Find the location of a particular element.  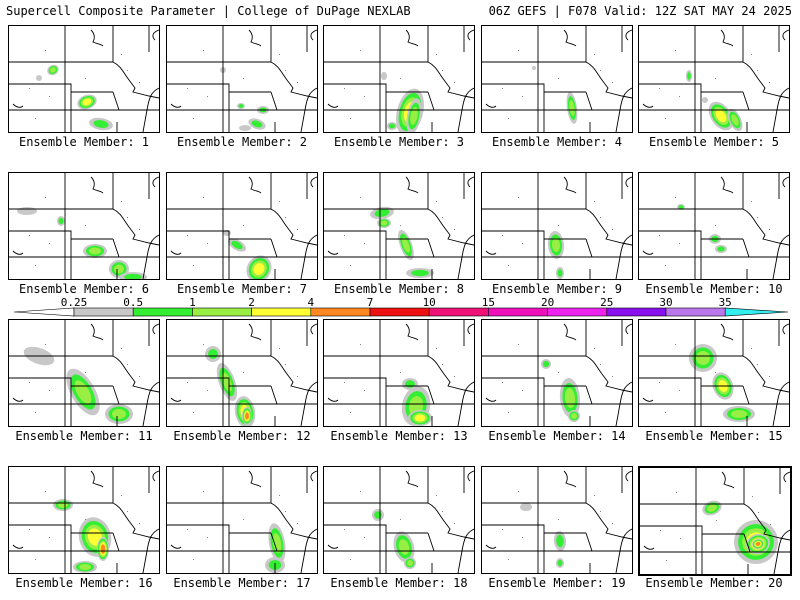

ensemble-member-panel: Ensemble Member: 7 is located at coordinates (242, 234).